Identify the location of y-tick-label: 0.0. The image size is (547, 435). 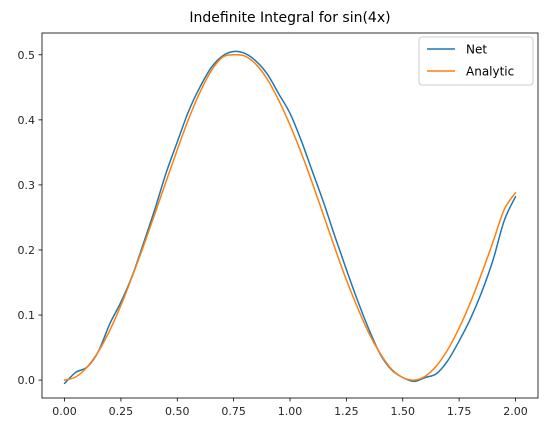
(27, 380).